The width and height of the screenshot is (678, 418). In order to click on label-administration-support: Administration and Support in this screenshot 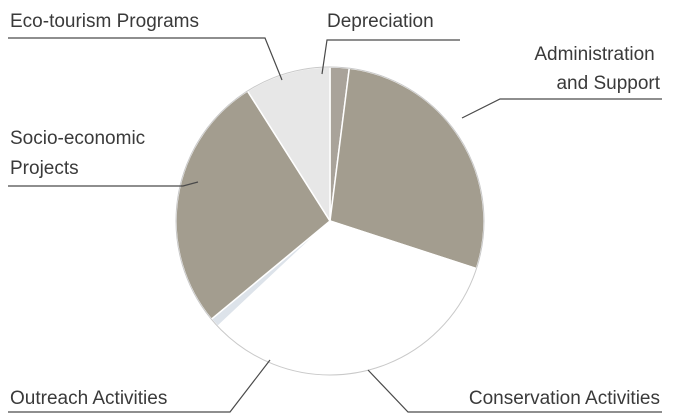, I will do `click(597, 69)`.